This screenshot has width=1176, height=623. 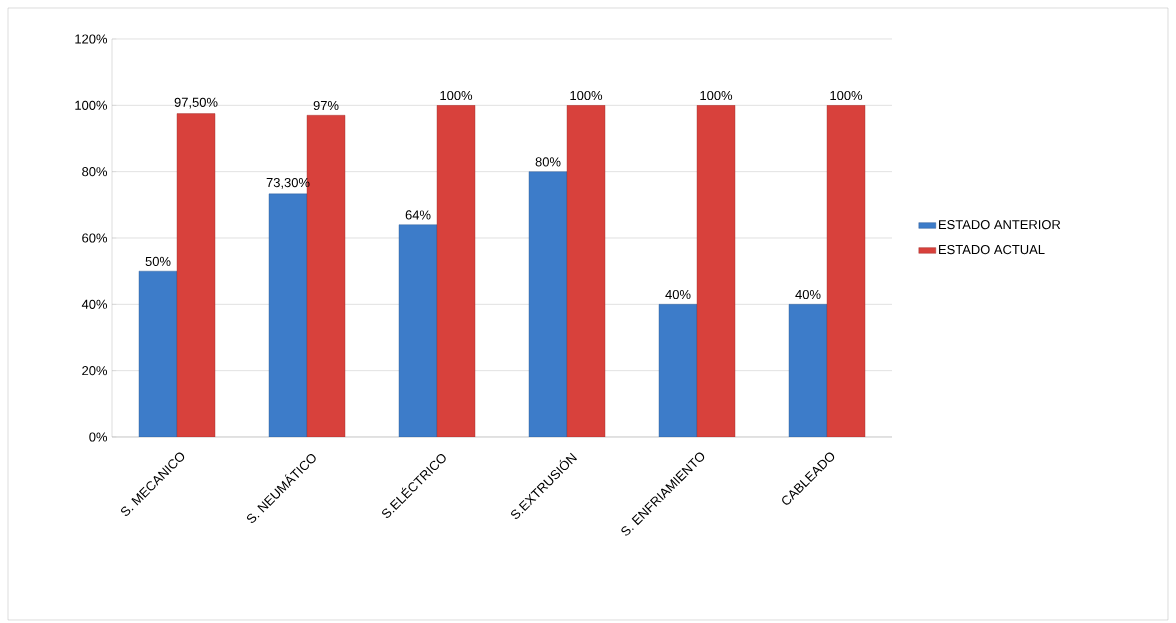 I want to click on data-label: 50%, so click(x=158, y=261).